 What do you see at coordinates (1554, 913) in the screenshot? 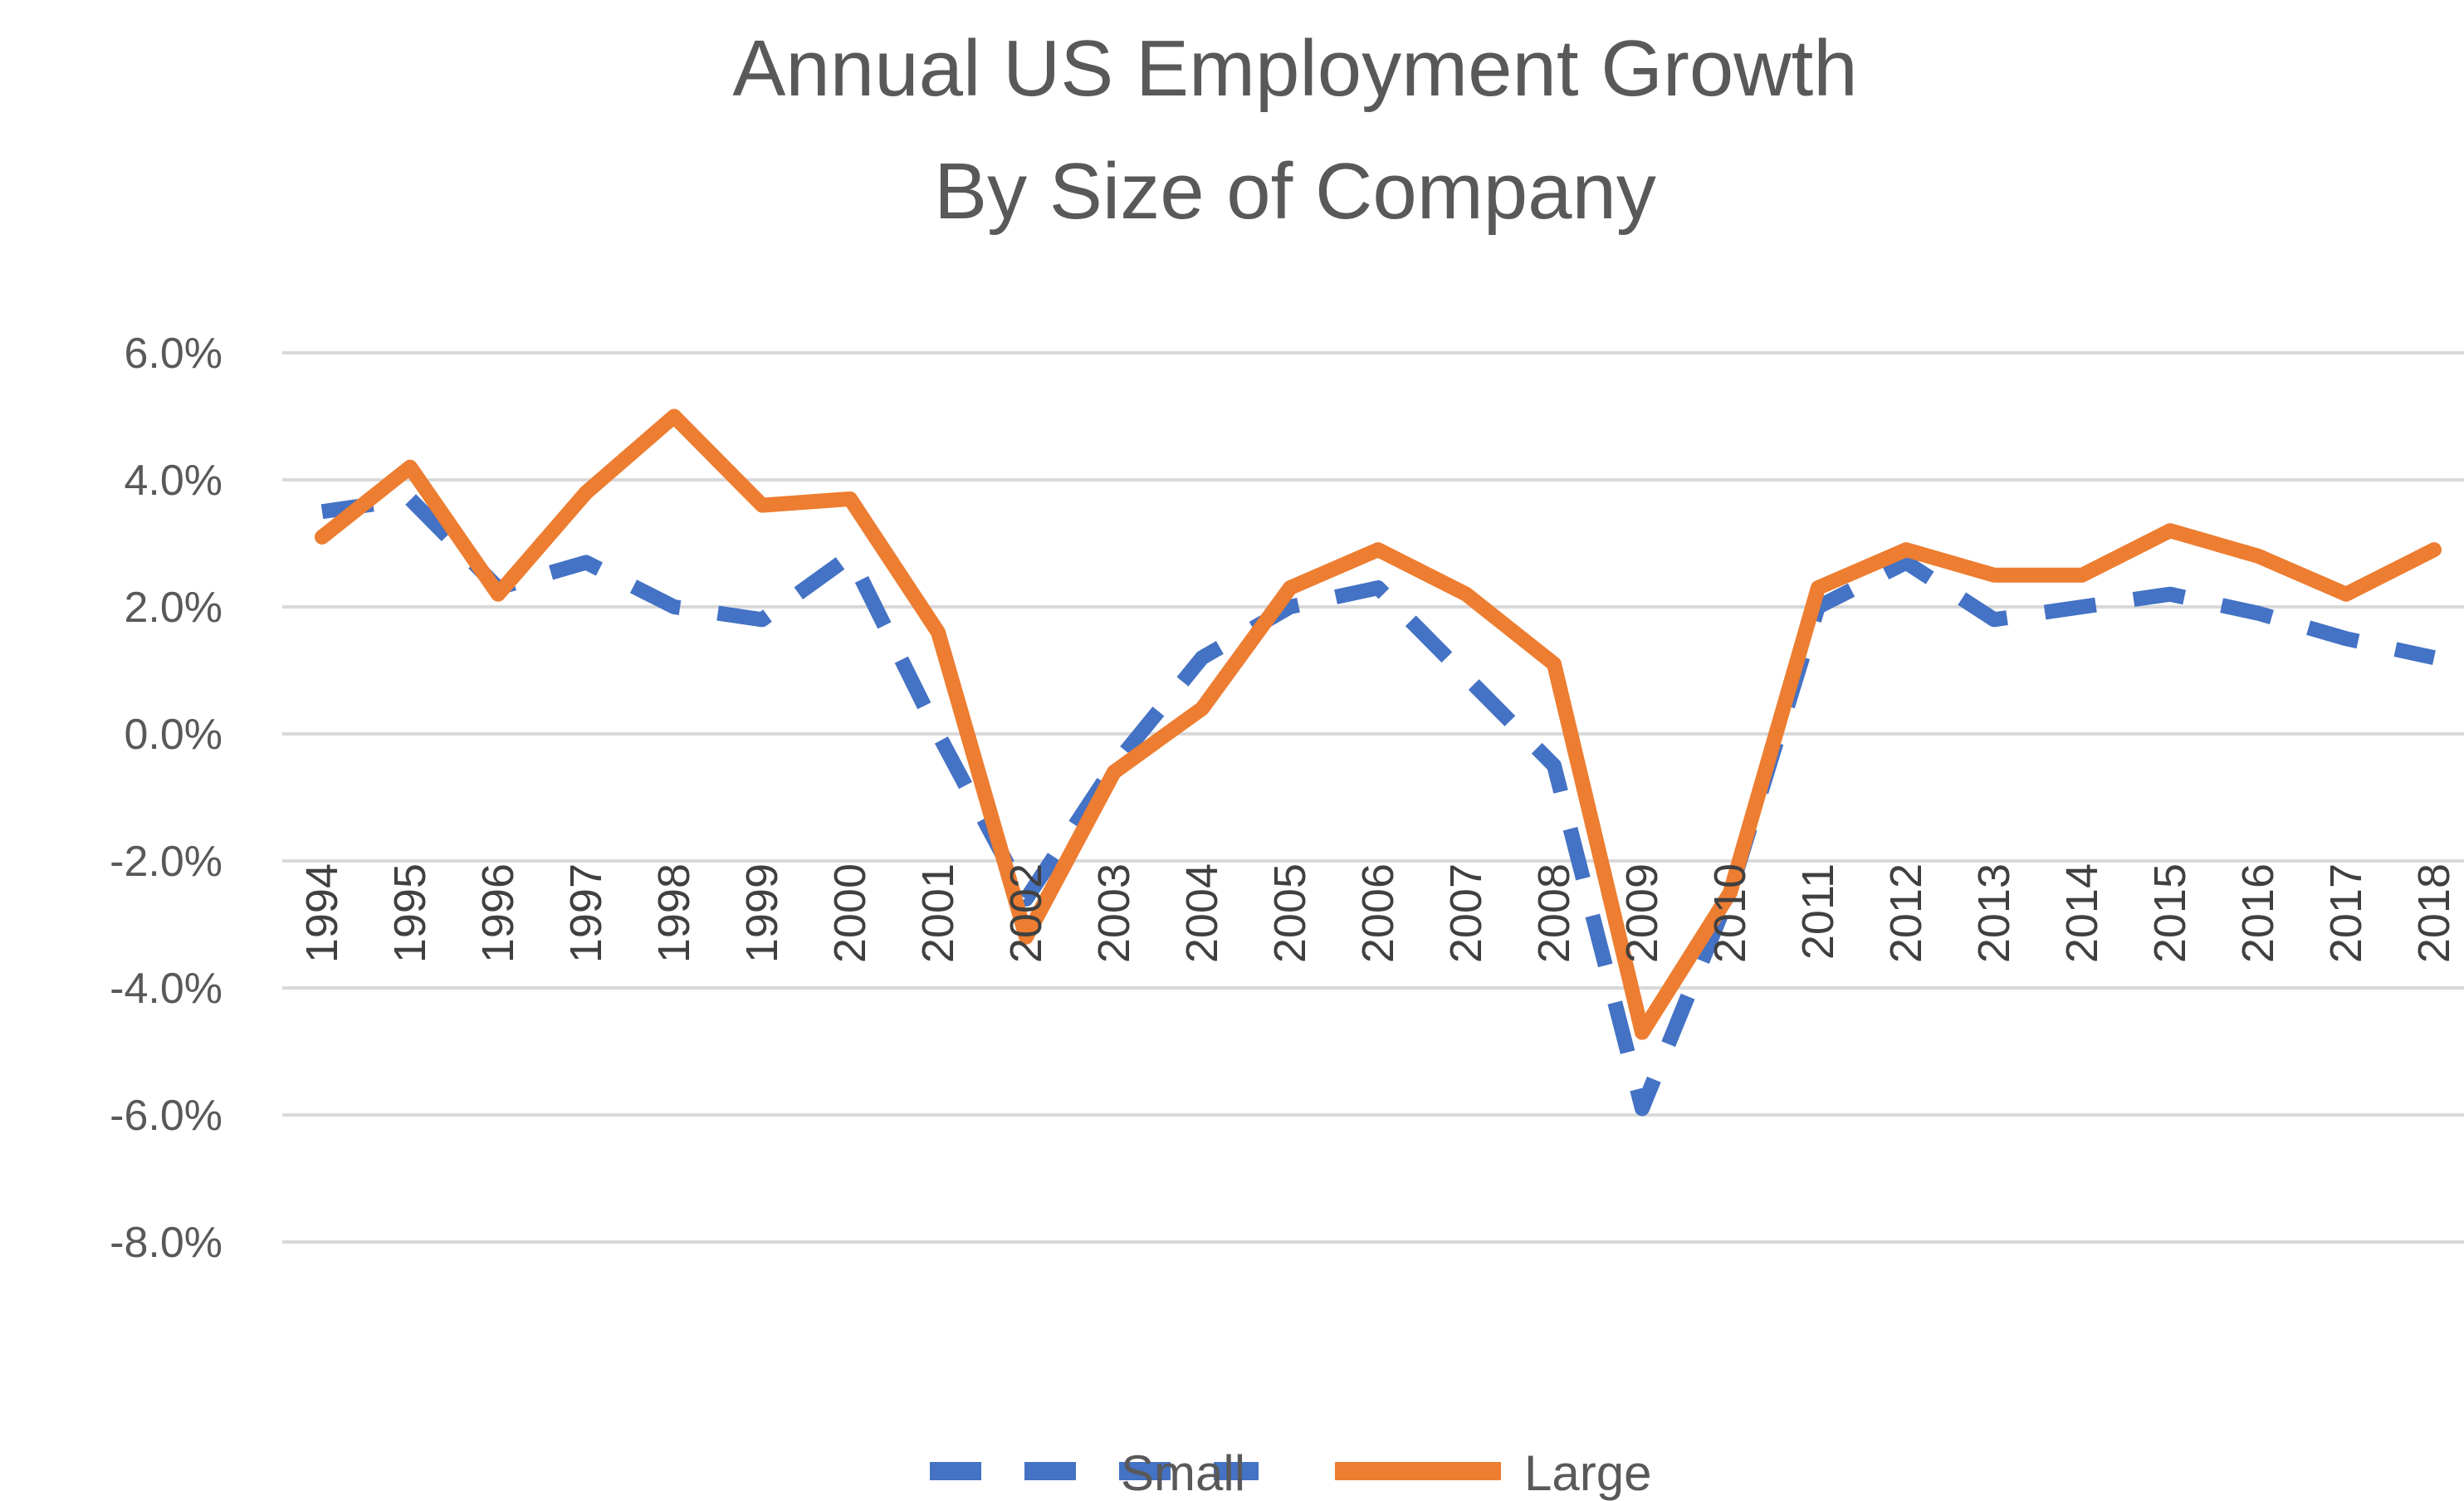
I see `x-tick-label: 2008` at bounding box center [1554, 913].